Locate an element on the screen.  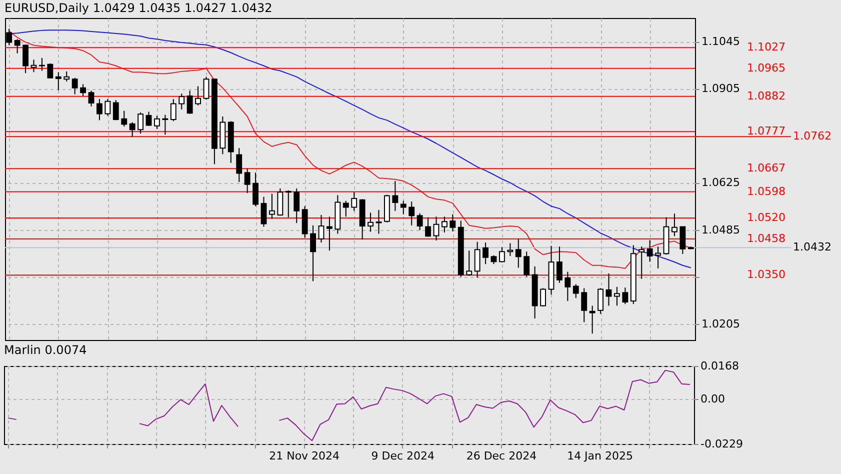
y-tick-label: 0.00 is located at coordinates (712, 399).